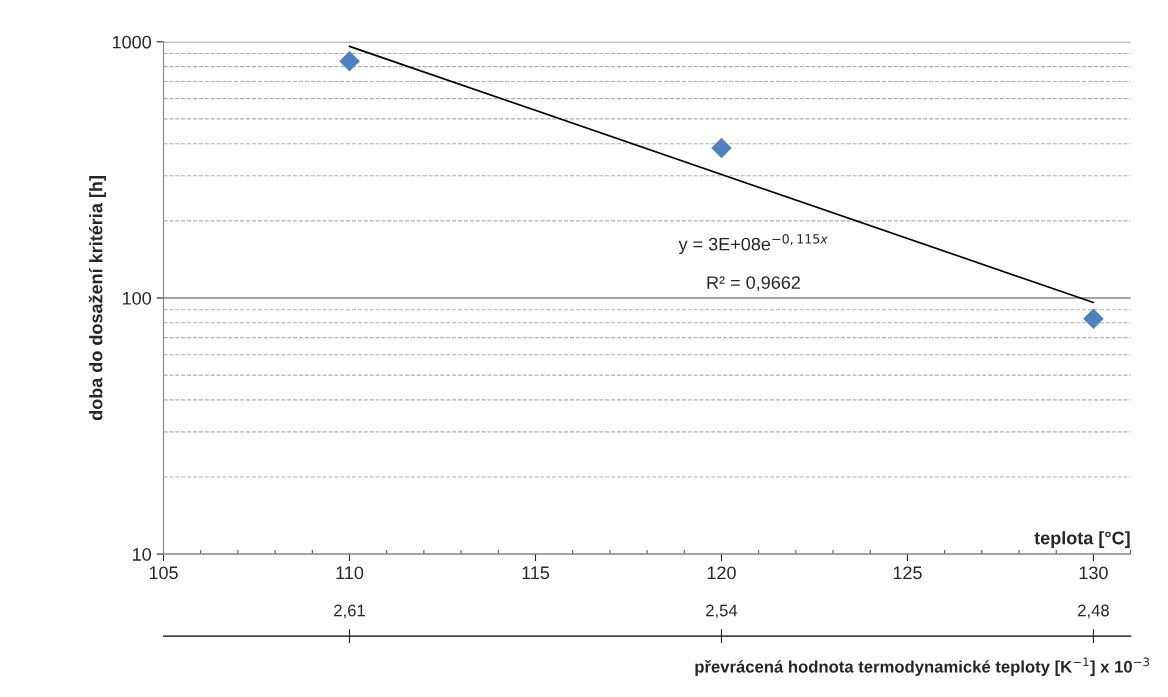  What do you see at coordinates (722, 611) in the screenshot?
I see `x2-tick-label: 2,54` at bounding box center [722, 611].